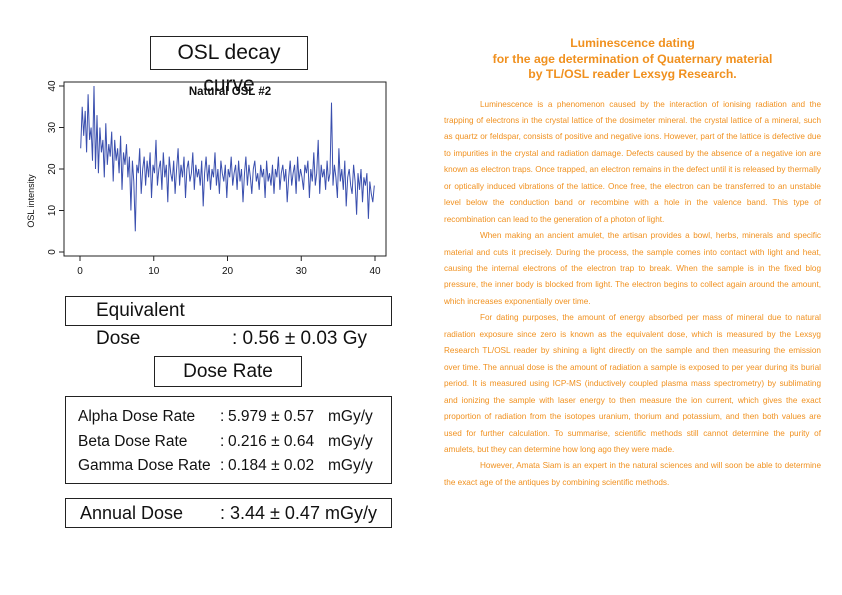 The width and height of the screenshot is (842, 595). I want to click on osl-series-line, so click(227, 158).